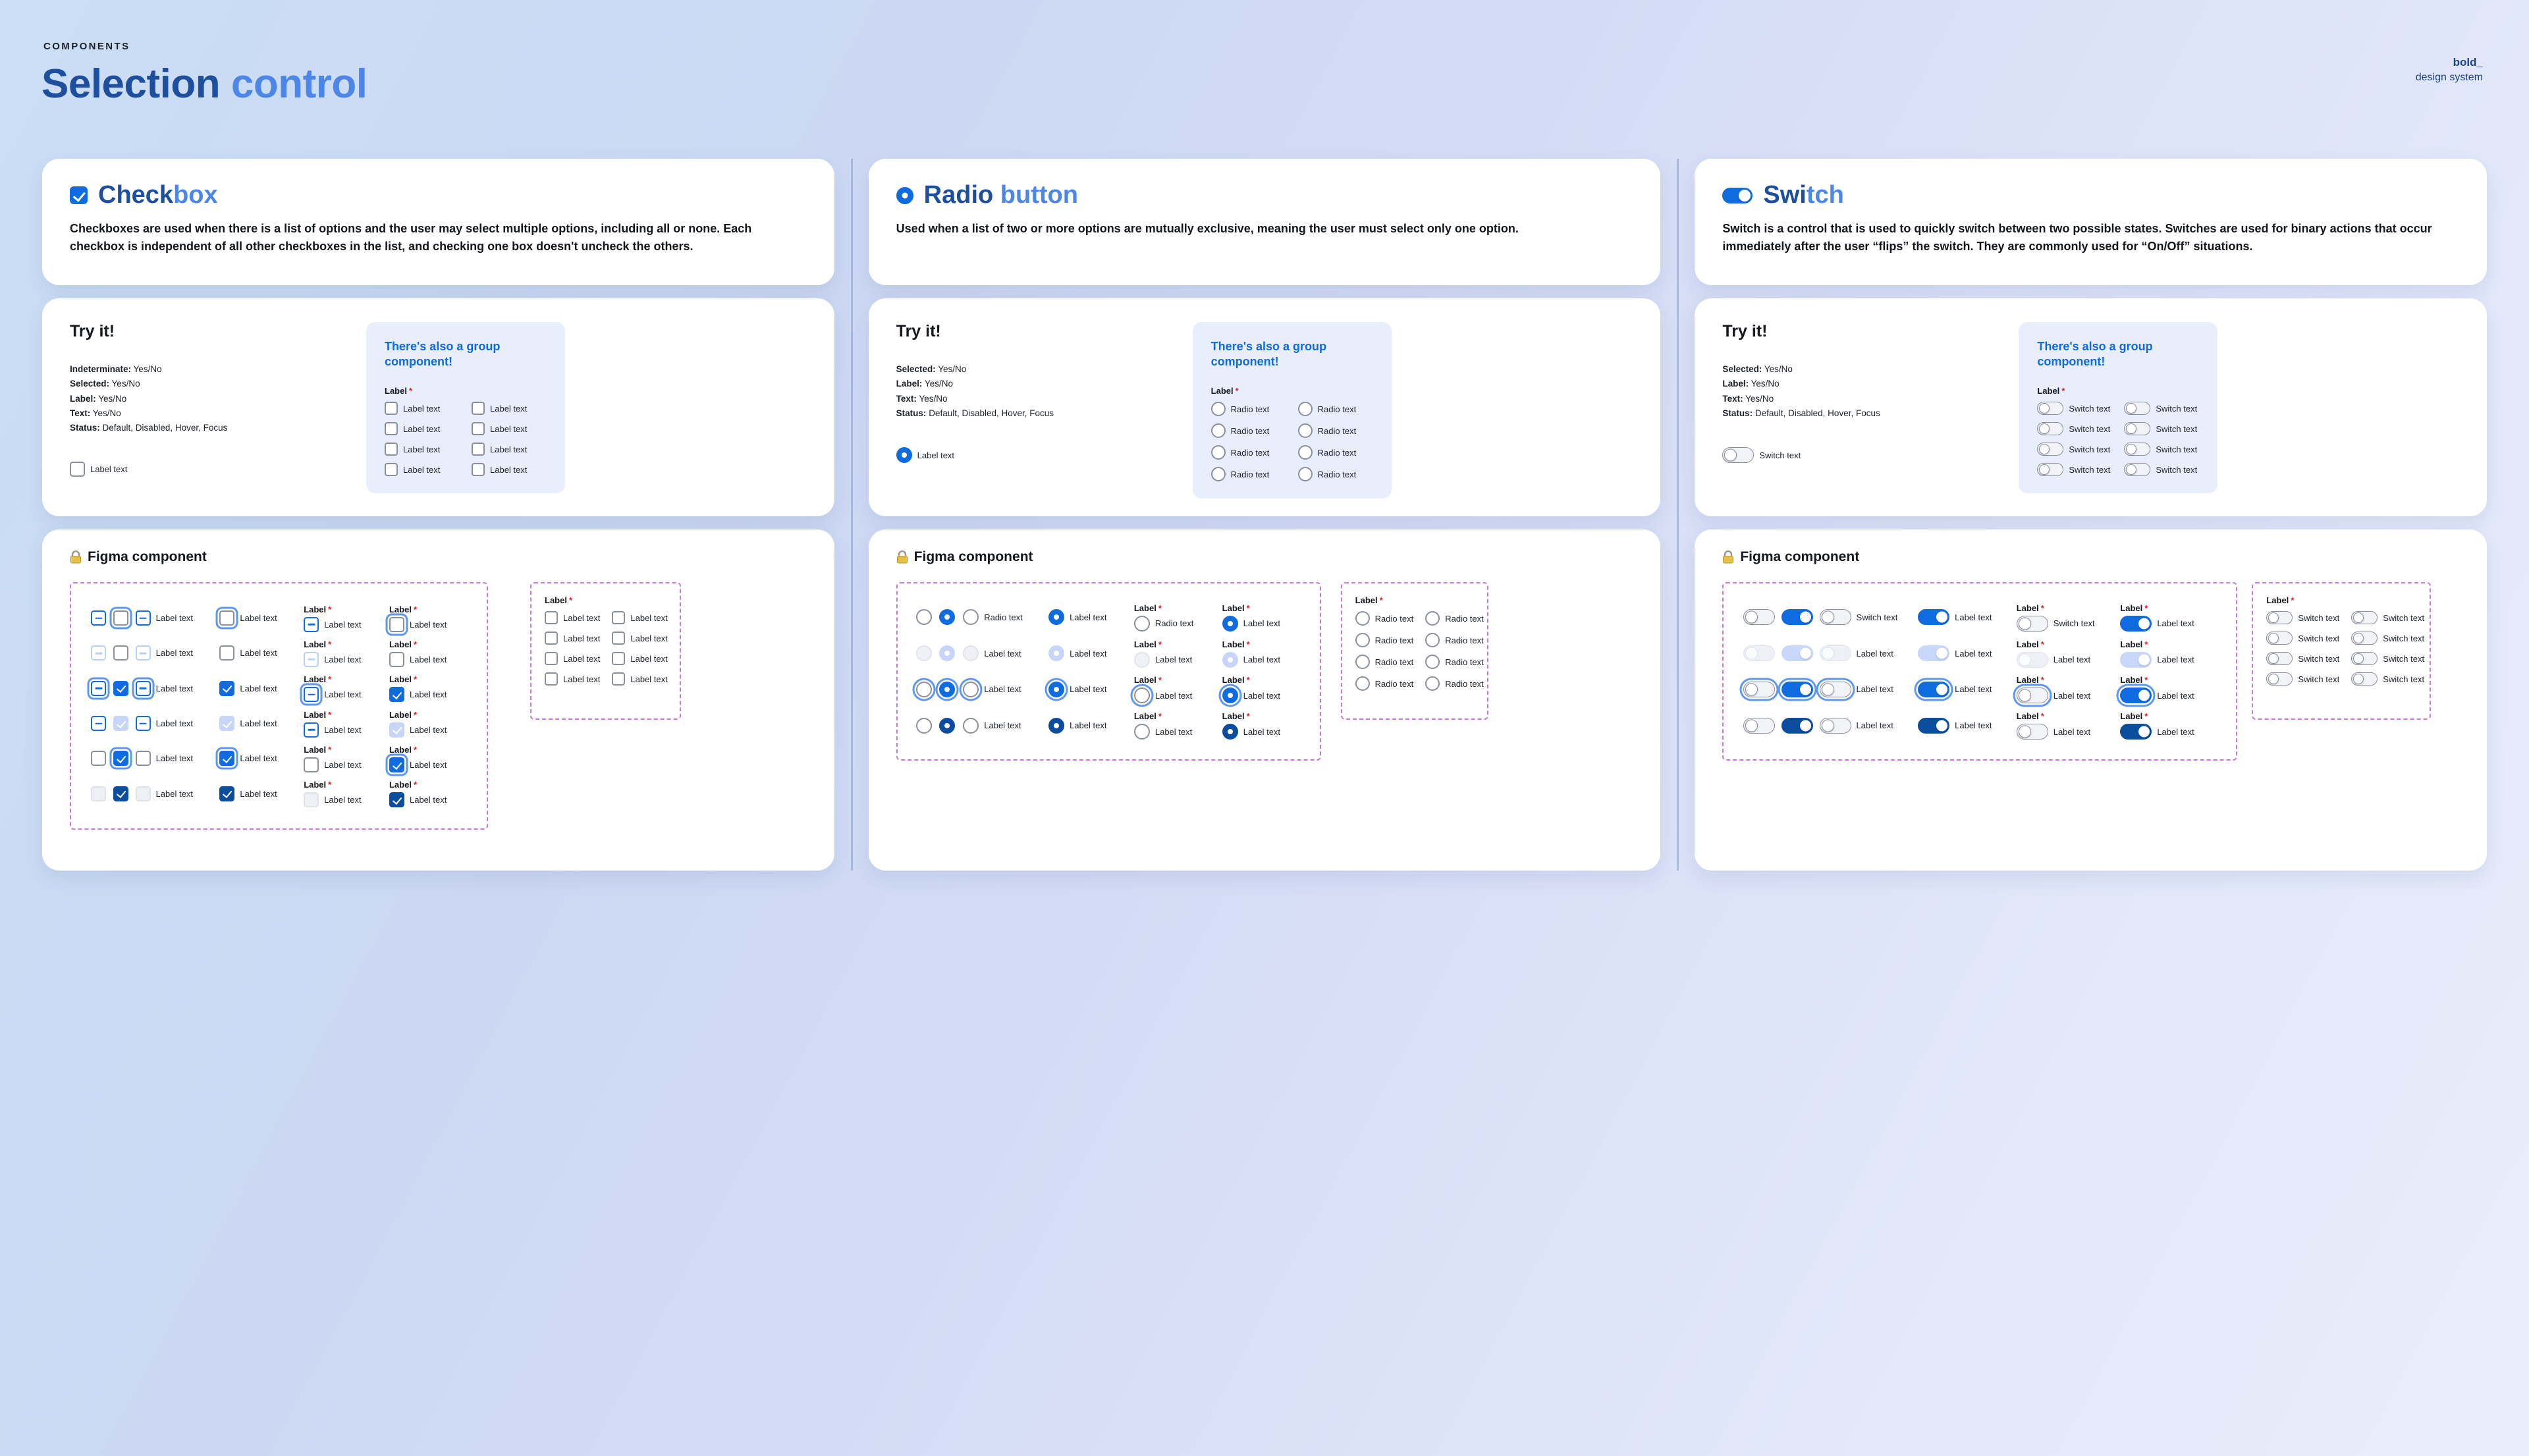 The height and width of the screenshot is (1456, 2529). I want to click on switch-on-dark, so click(1934, 725).